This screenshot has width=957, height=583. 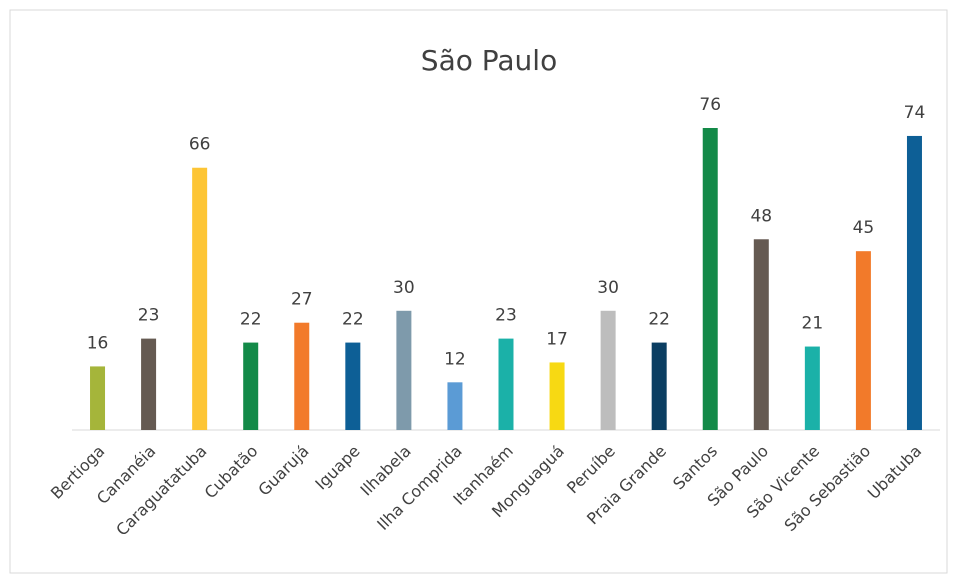 I want to click on data-label: 45, so click(x=864, y=228).